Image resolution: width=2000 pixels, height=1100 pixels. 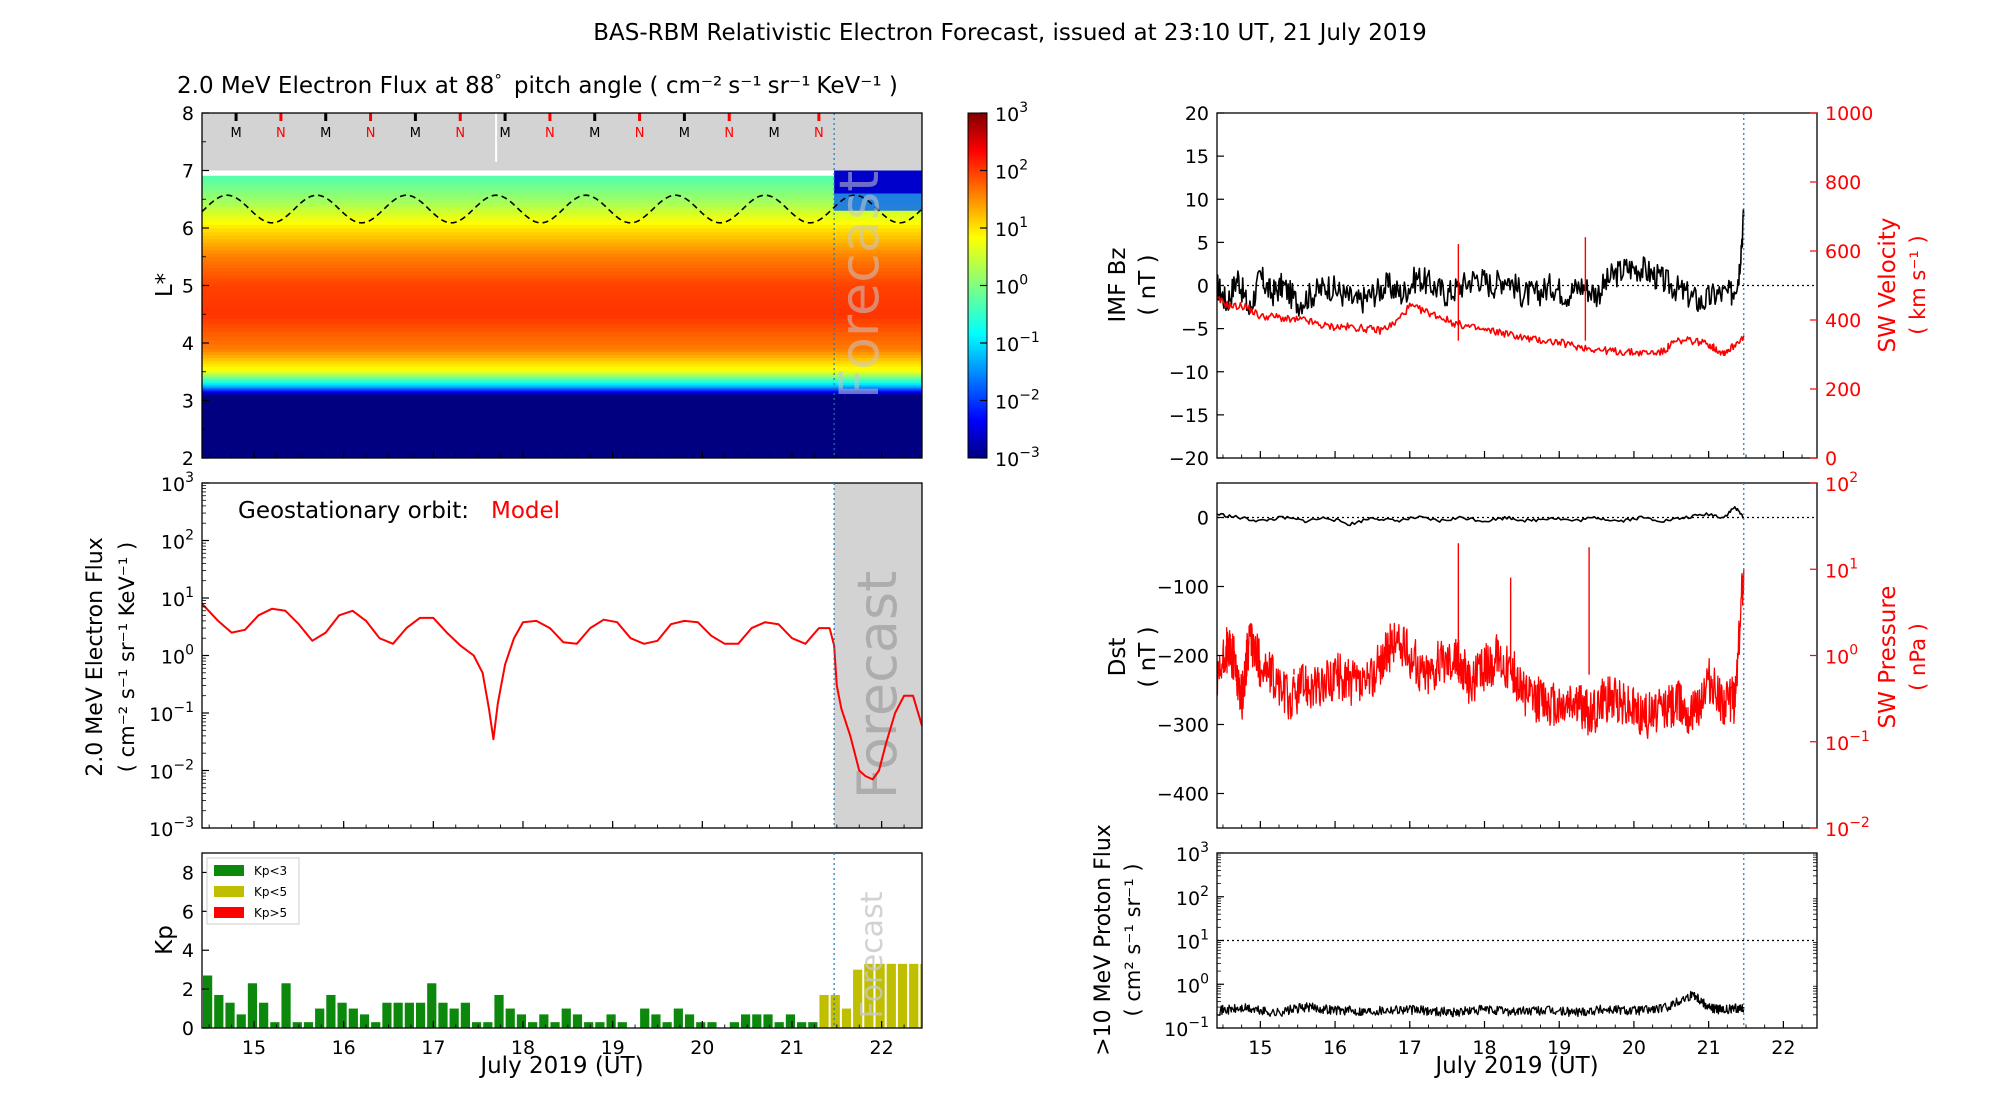 What do you see at coordinates (498, 80) in the screenshot?
I see `heatmap-title-degree: °` at bounding box center [498, 80].